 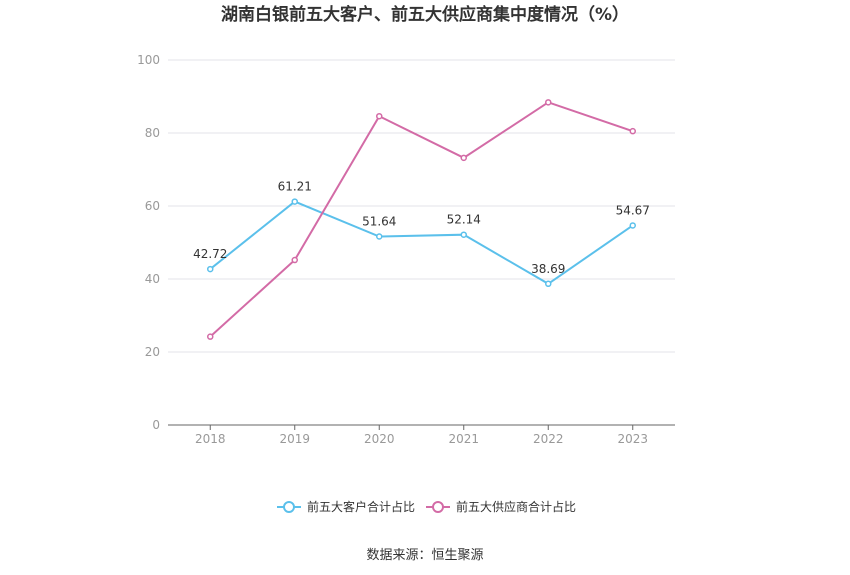 I want to click on legend-label: 前五大供应商合计占比, so click(x=516, y=506).